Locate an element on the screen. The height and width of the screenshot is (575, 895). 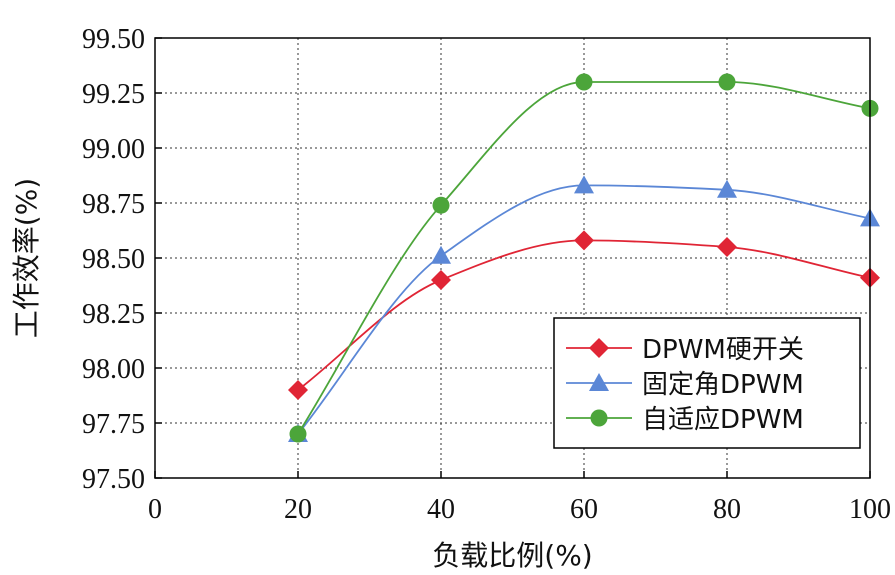
x-tick-label: 80 is located at coordinates (727, 509).